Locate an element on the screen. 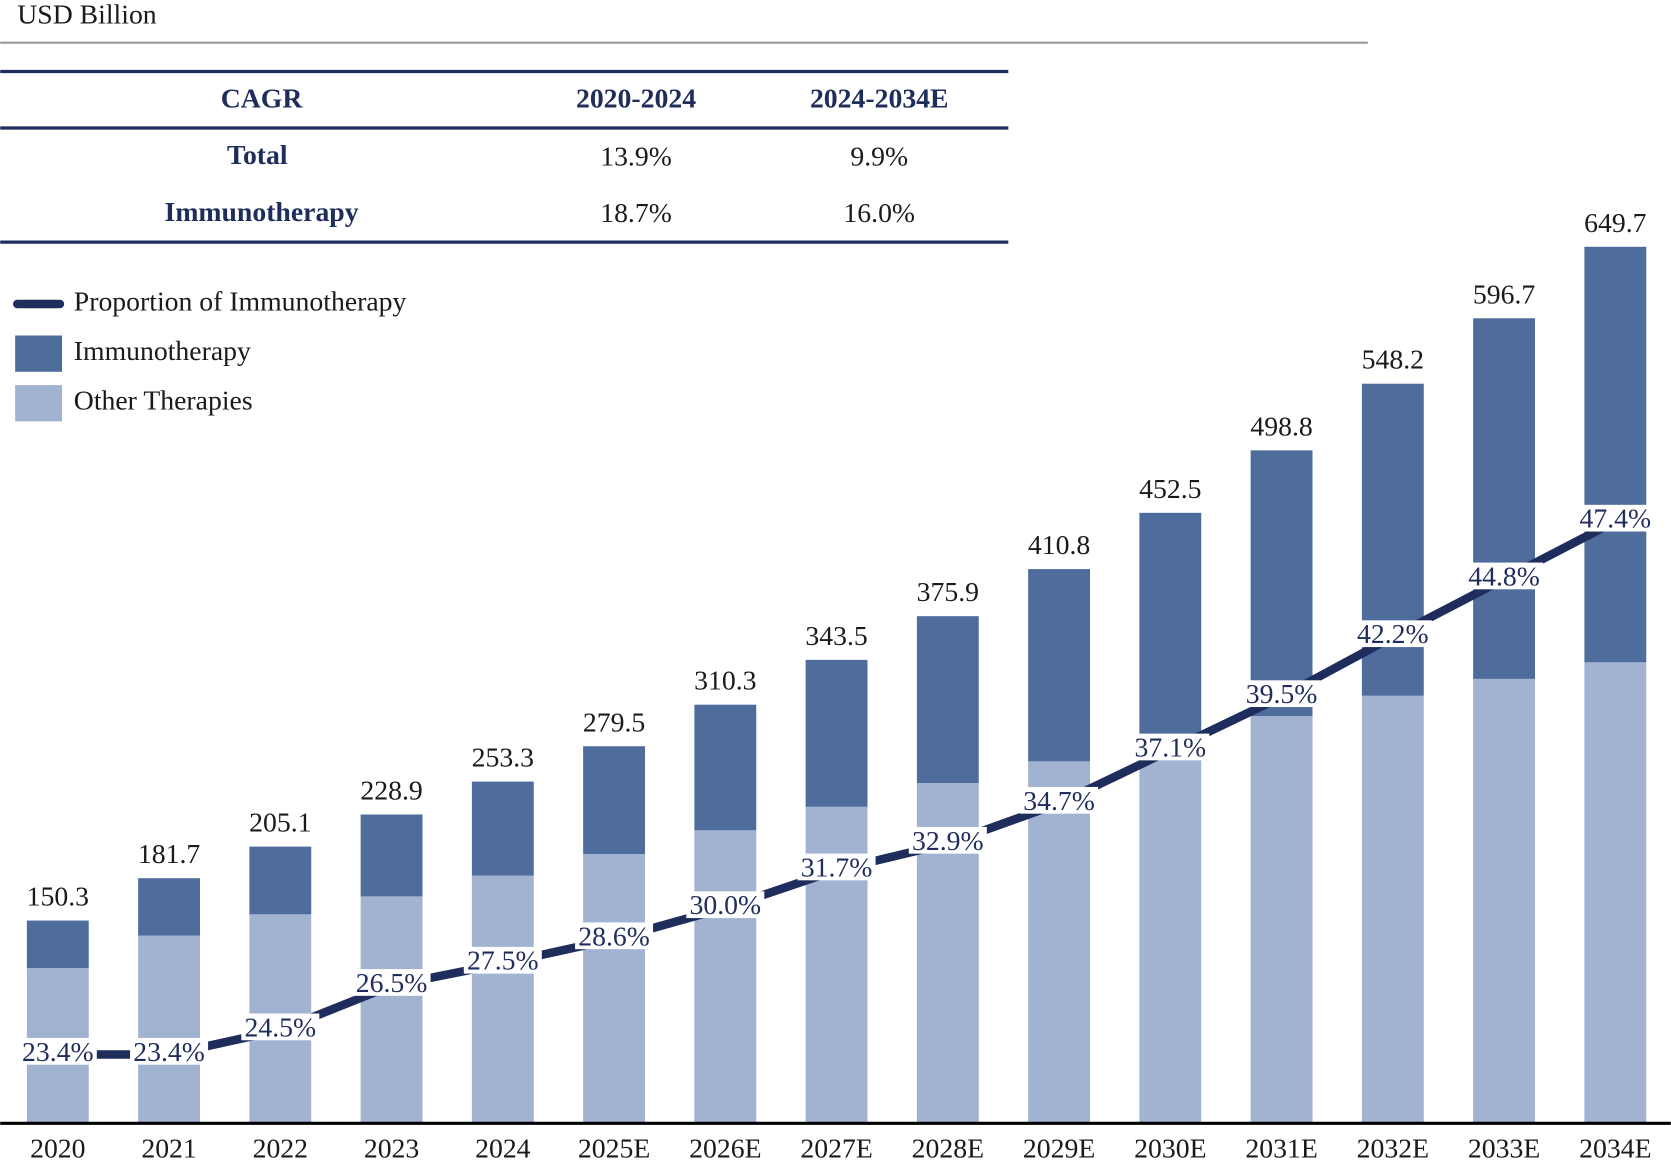 The image size is (1671, 1166). total-label: 375.9 is located at coordinates (948, 591).